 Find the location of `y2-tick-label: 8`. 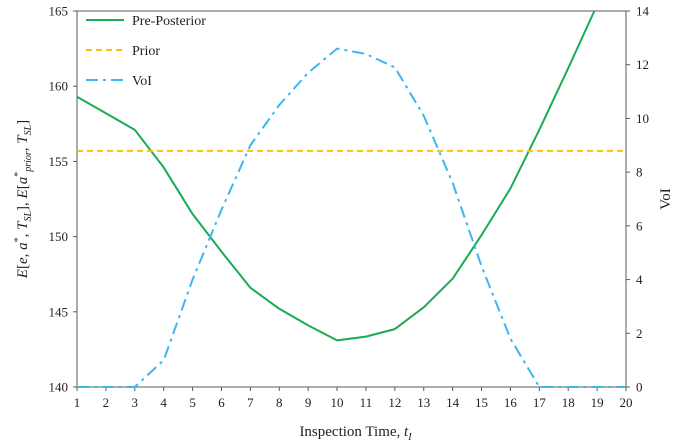

y2-tick-label: 8 is located at coordinates (639, 172).